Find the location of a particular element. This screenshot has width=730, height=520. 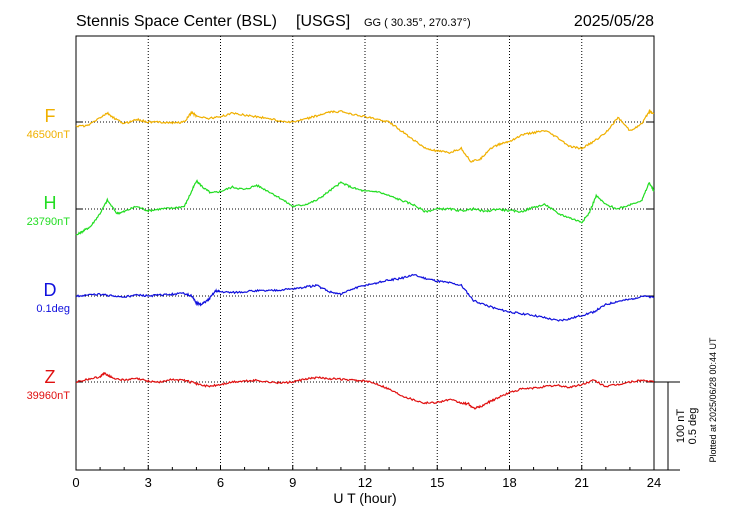

x-axis-ticks: 0 3 6 9 12 15 18 21 24 is located at coordinates (366, 477).